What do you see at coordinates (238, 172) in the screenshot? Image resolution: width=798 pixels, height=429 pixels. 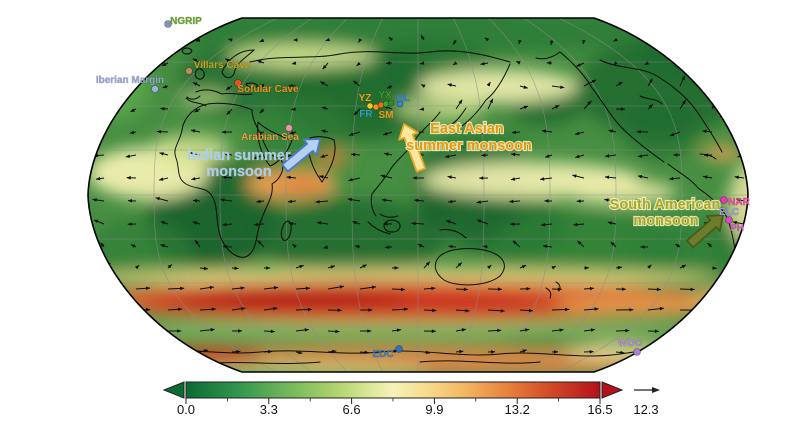 I see `indian-monsoon-label-line2: monsoon` at bounding box center [238, 172].